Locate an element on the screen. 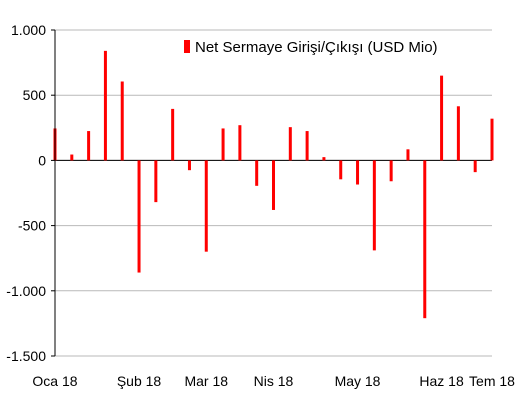  x-tick-label: Oca 18 is located at coordinates (54, 381).